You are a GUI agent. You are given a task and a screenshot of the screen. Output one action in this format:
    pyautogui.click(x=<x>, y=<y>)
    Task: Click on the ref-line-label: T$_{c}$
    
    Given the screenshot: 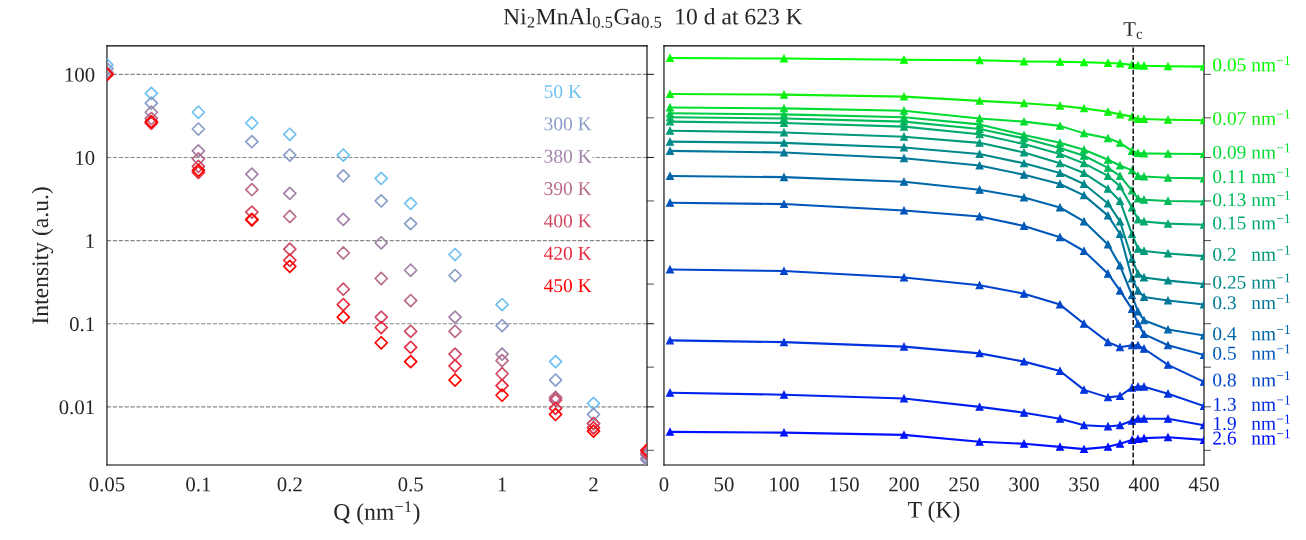 What is the action you would take?
    pyautogui.click(x=1133, y=30)
    